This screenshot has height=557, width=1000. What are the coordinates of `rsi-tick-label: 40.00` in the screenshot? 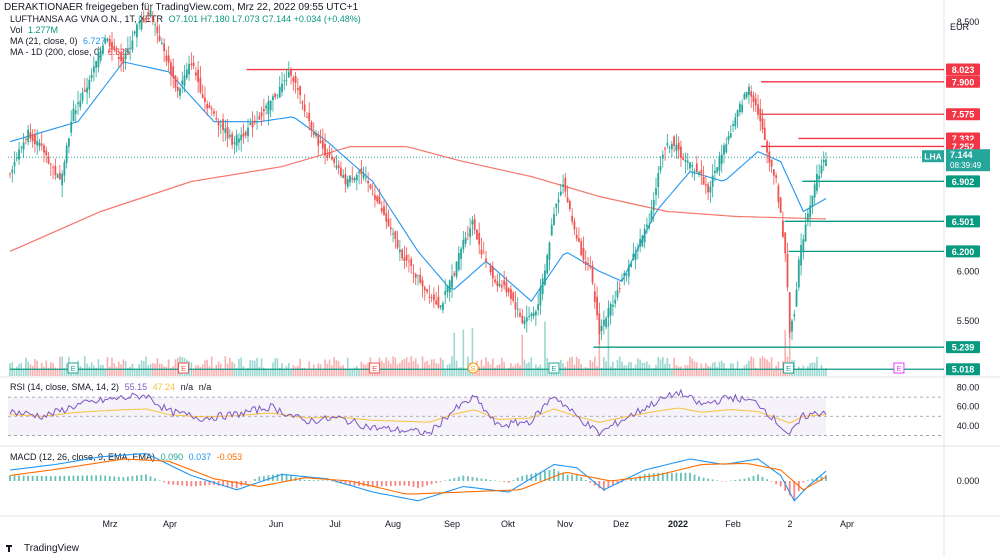 It's located at (968, 426).